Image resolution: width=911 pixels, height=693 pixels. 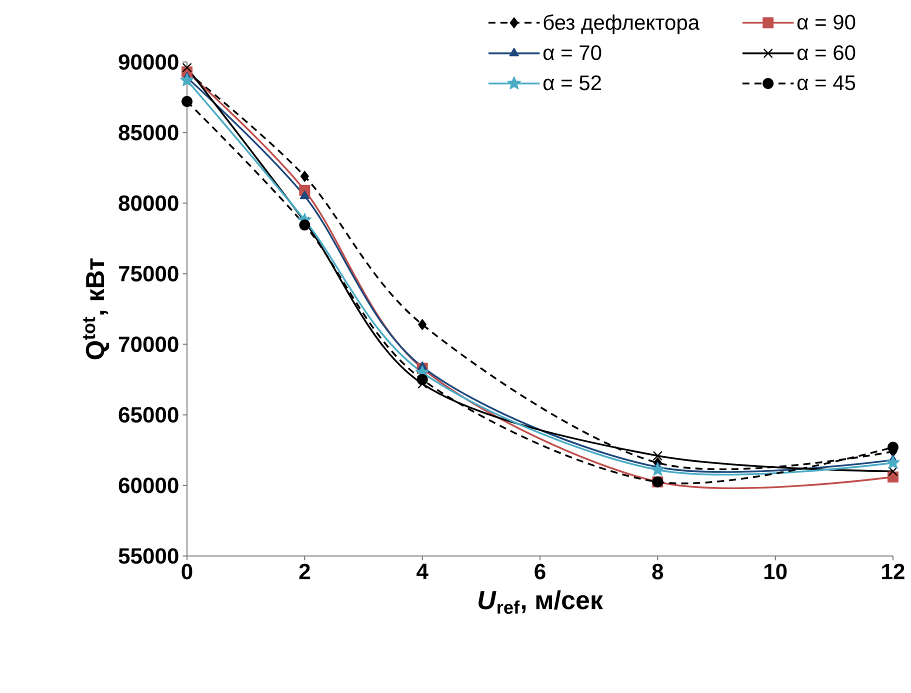 I want to click on legend-label: α = 60, so click(x=826, y=52).